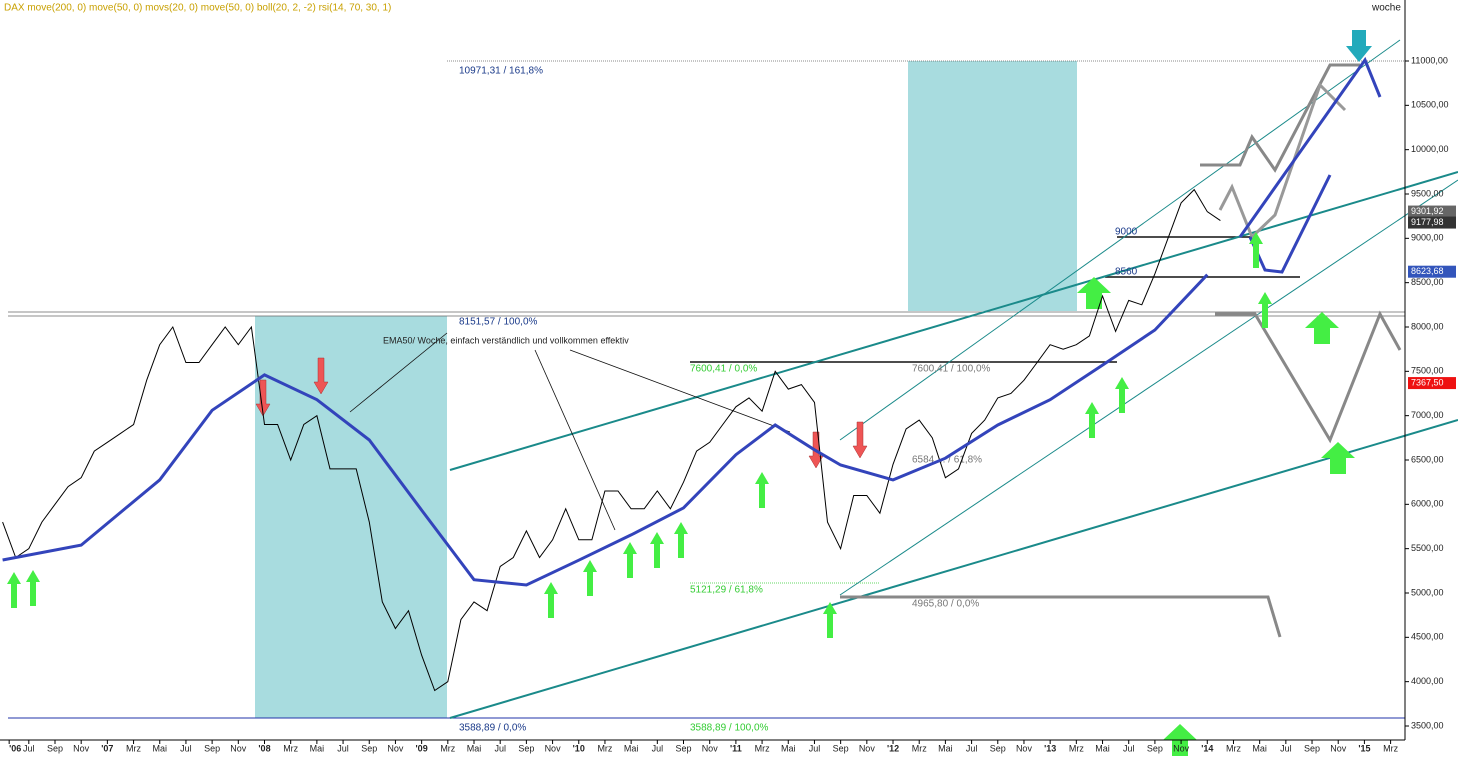 Image resolution: width=1458 pixels, height=758 pixels. What do you see at coordinates (1386, 8) in the screenshot?
I see `period: woche` at bounding box center [1386, 8].